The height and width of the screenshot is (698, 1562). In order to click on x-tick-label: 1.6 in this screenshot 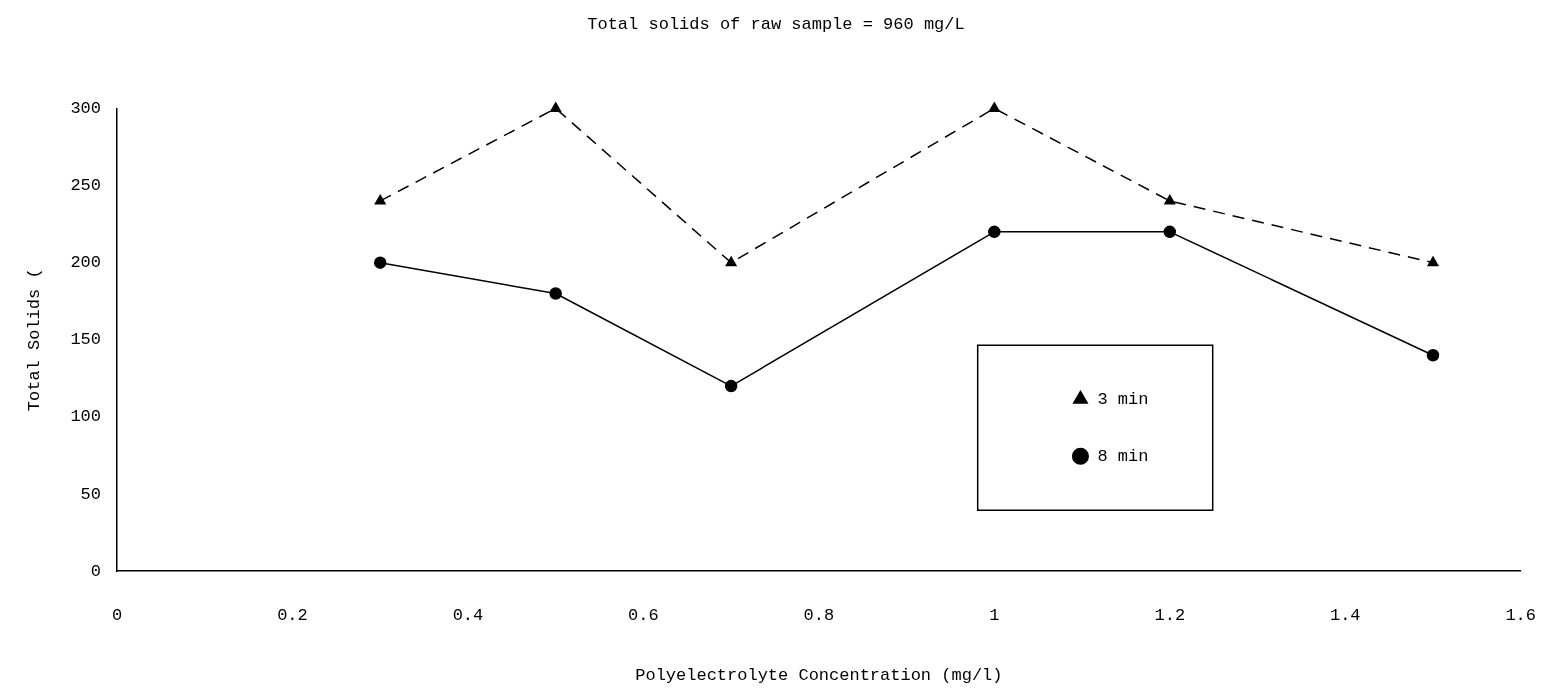, I will do `click(1520, 615)`.